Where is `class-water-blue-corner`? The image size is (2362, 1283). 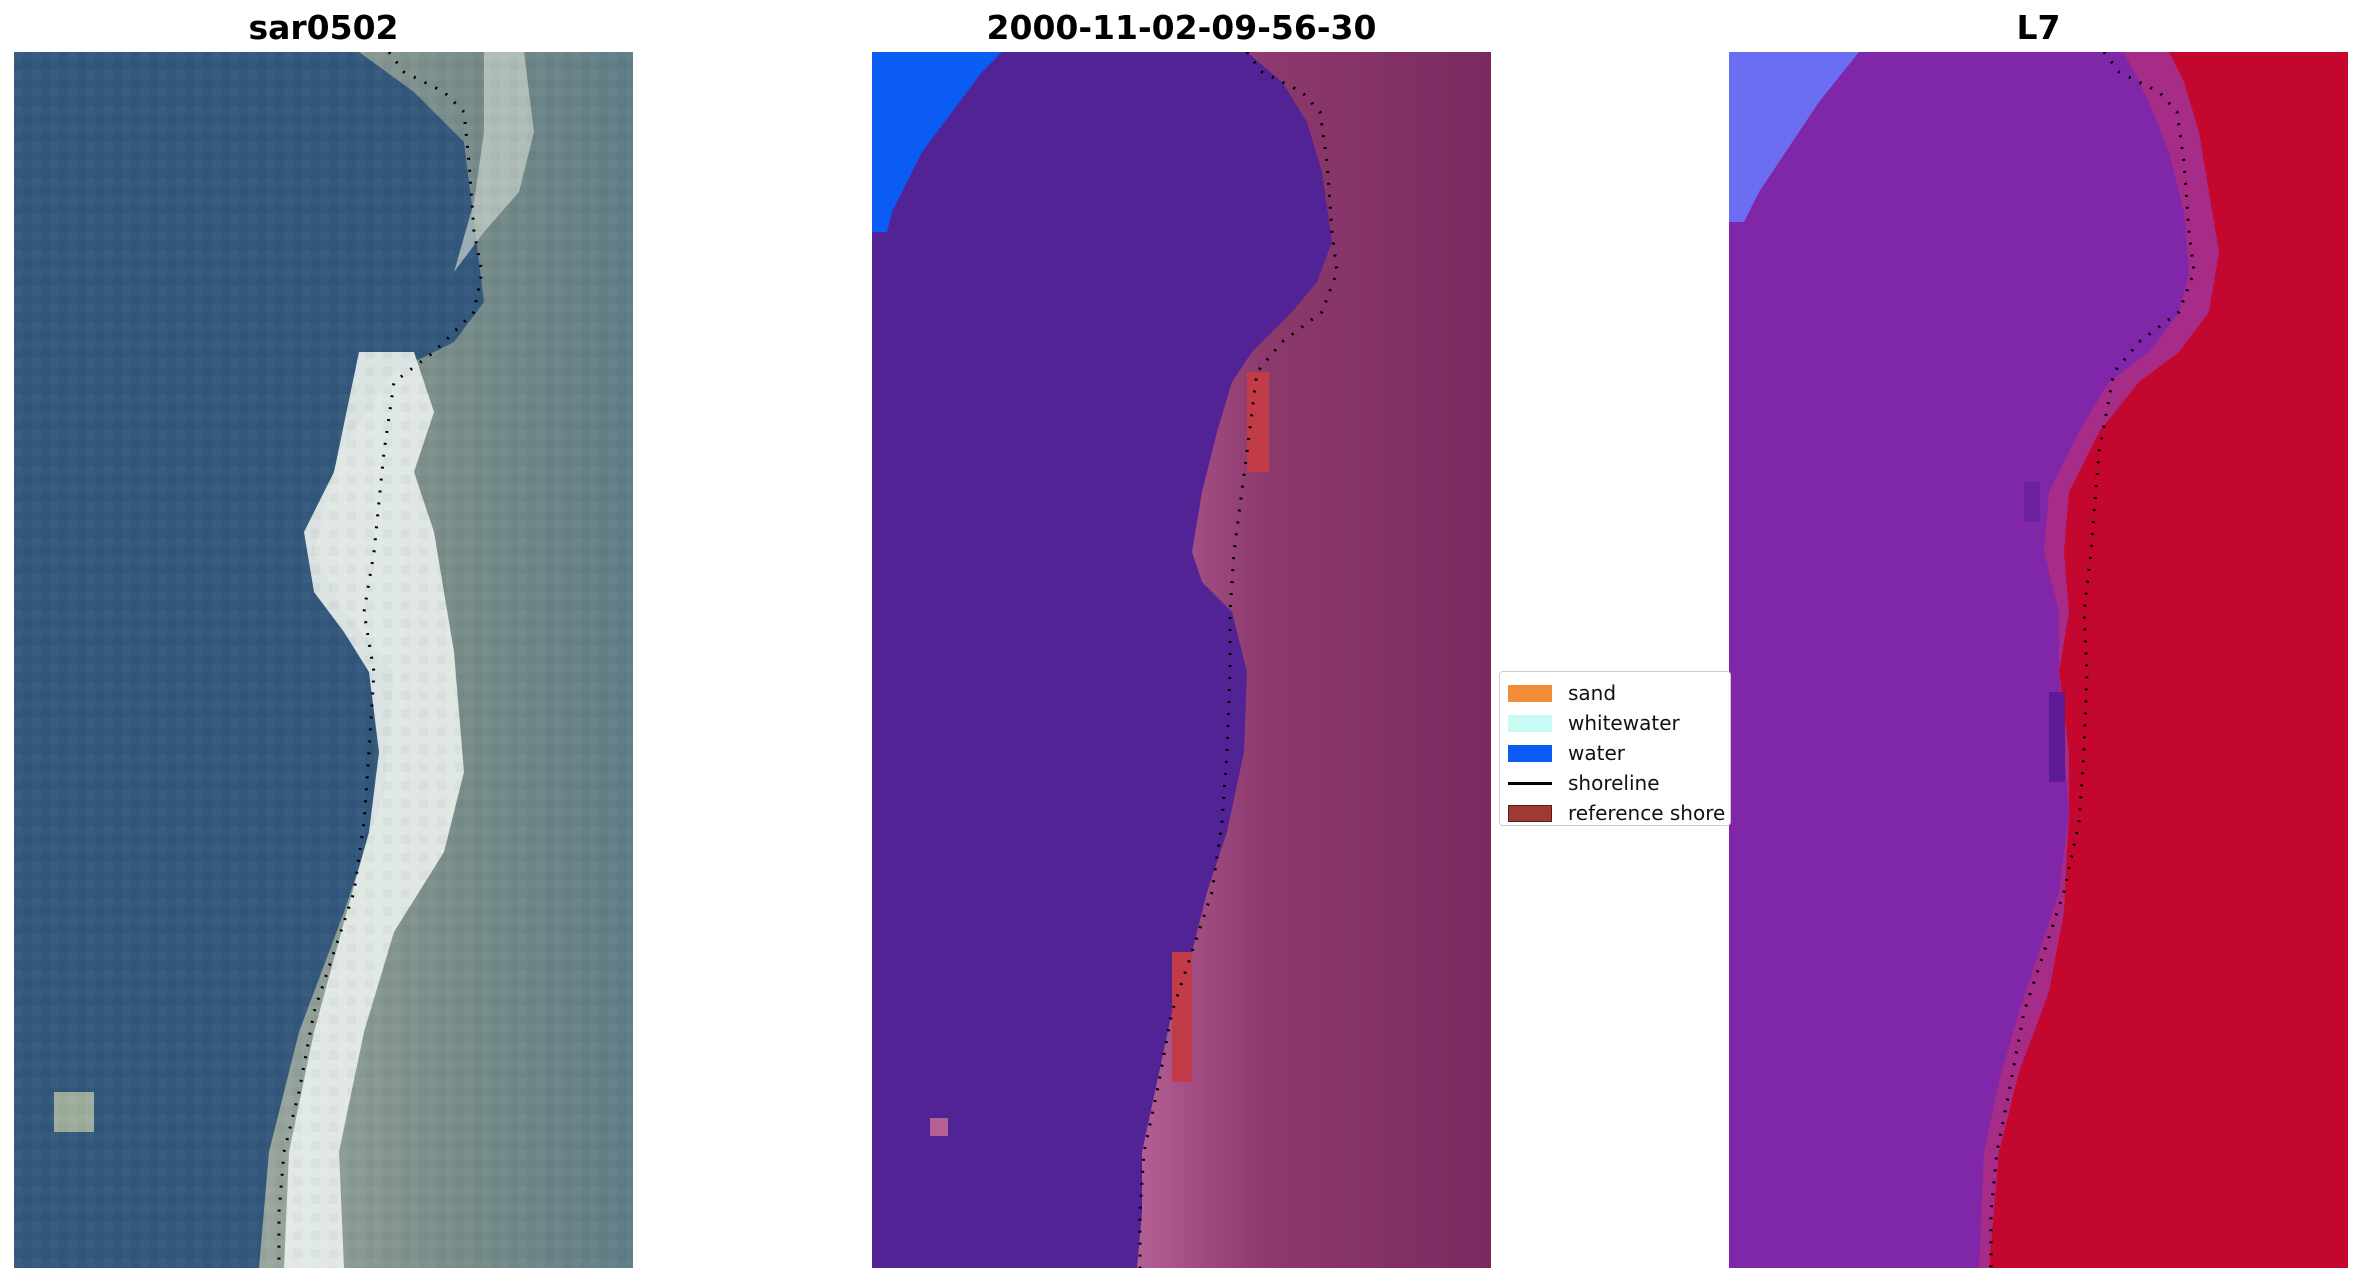 class-water-blue-corner is located at coordinates (937, 142).